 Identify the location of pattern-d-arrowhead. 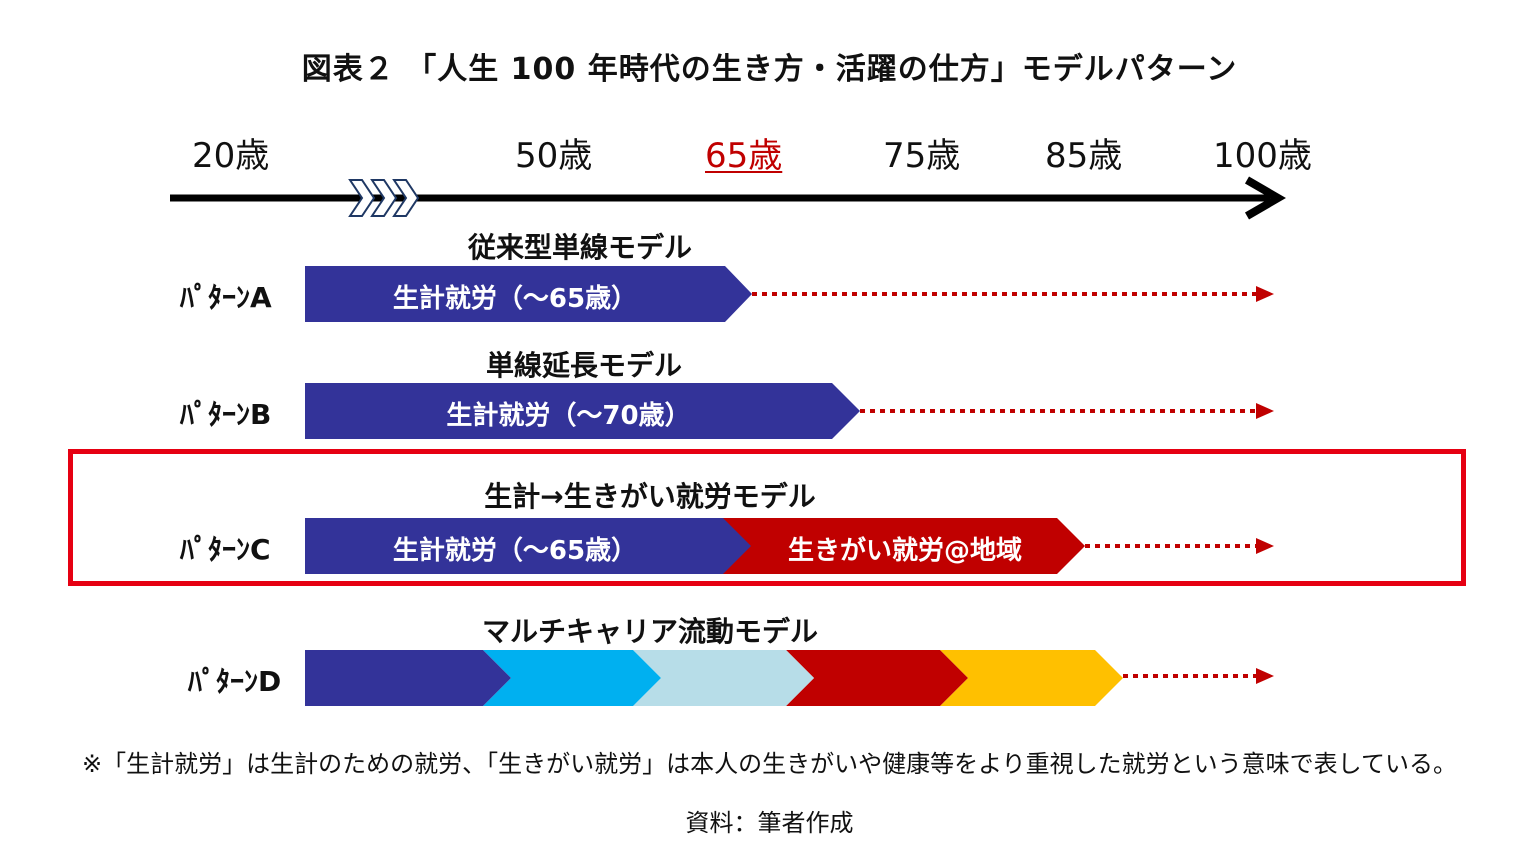
(1265, 676).